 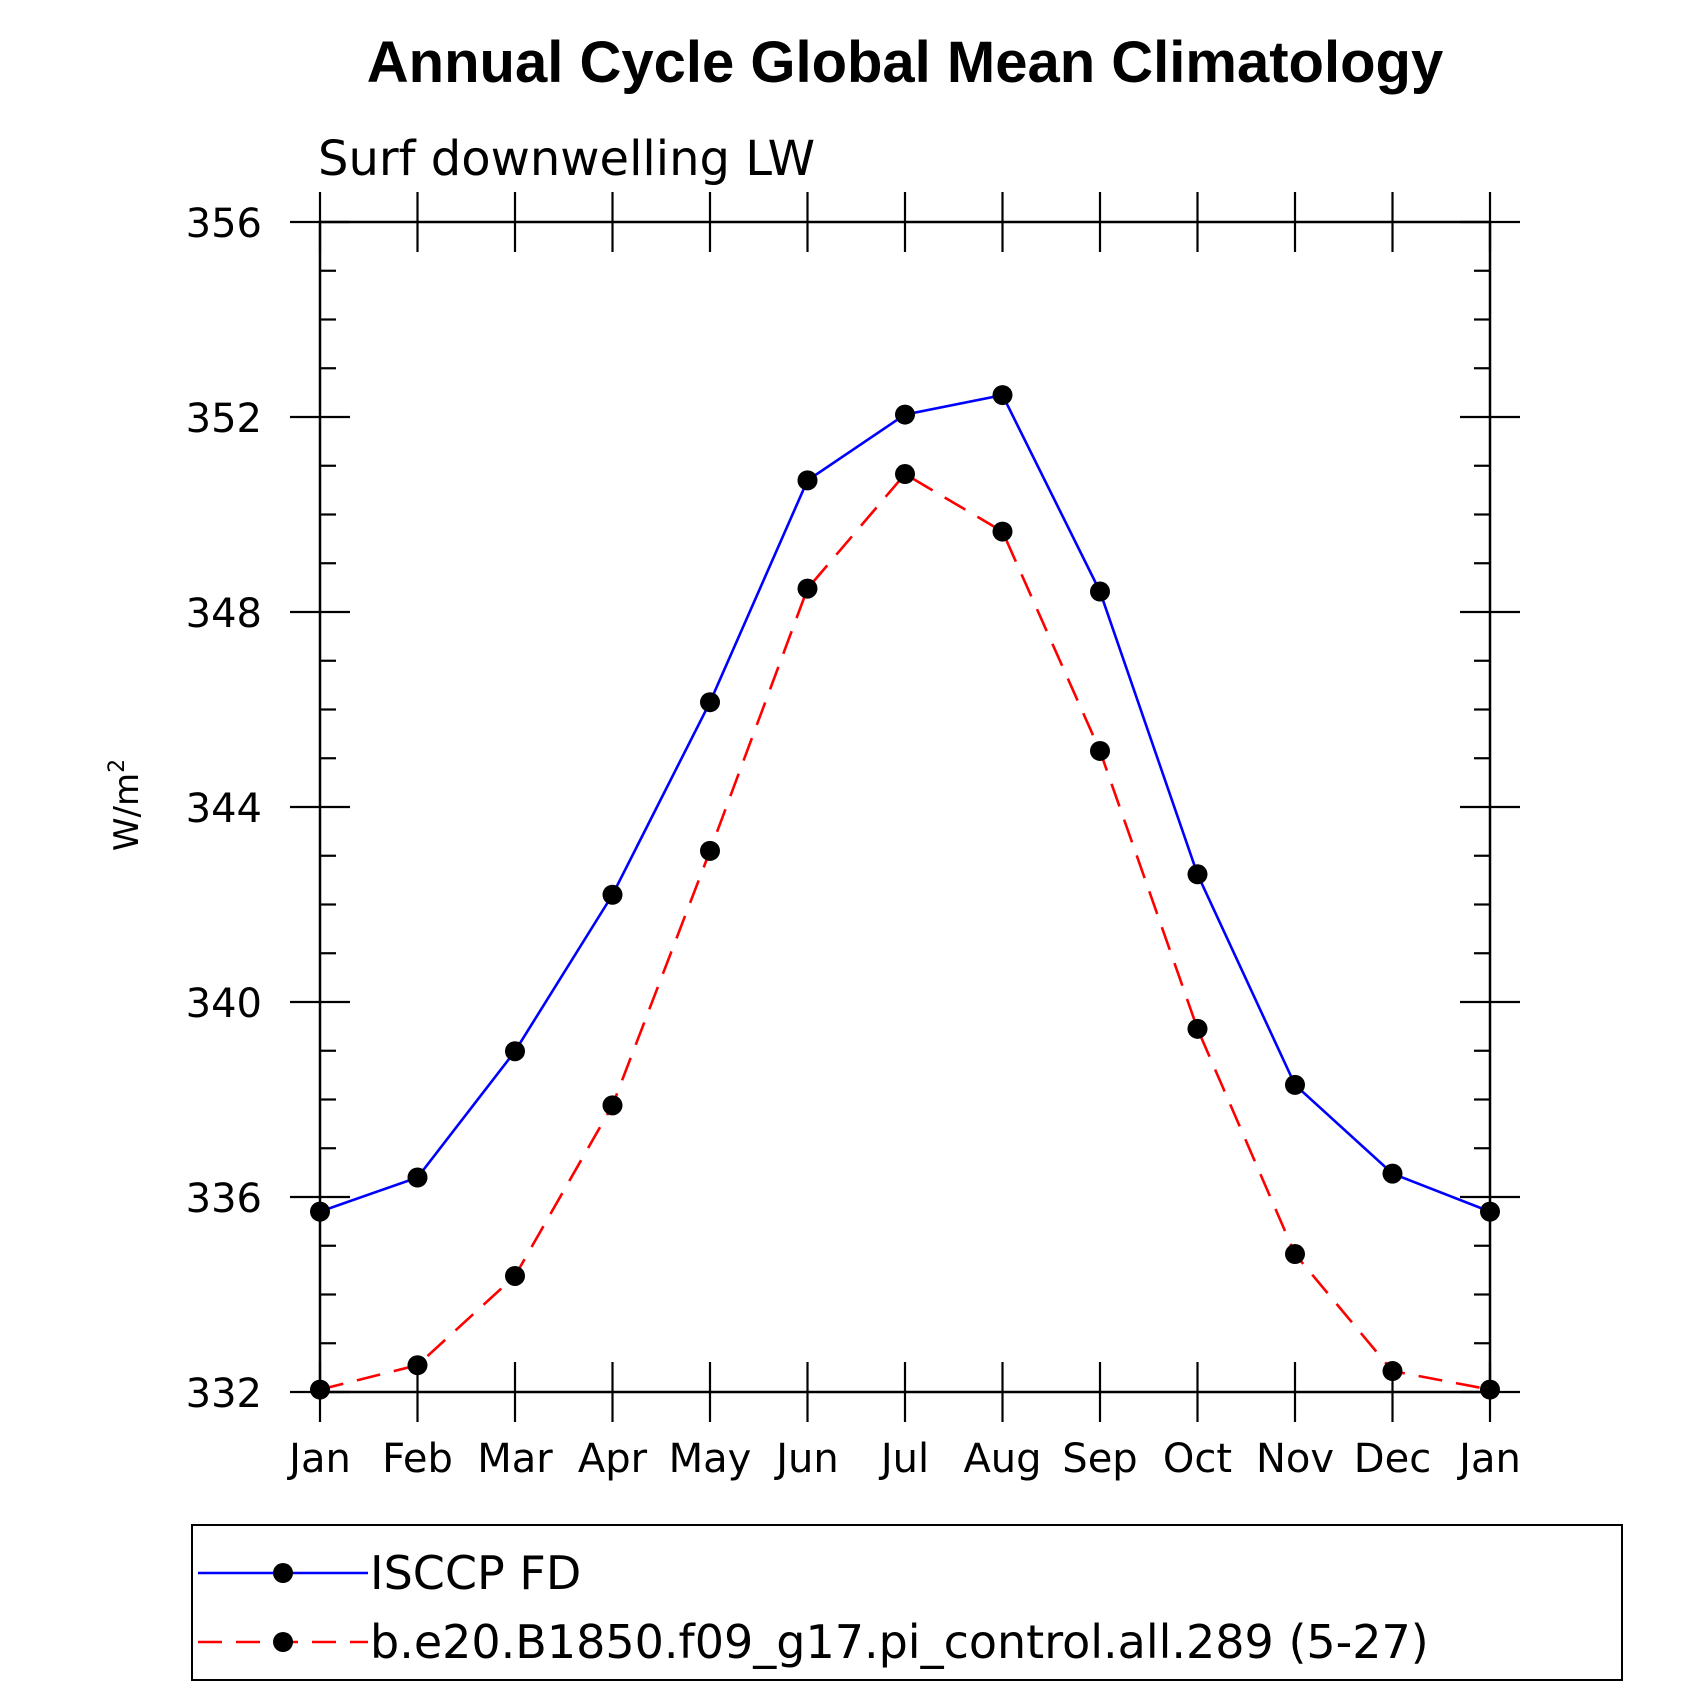 I want to click on x-tick-label: Oct, so click(x=1197, y=1459).